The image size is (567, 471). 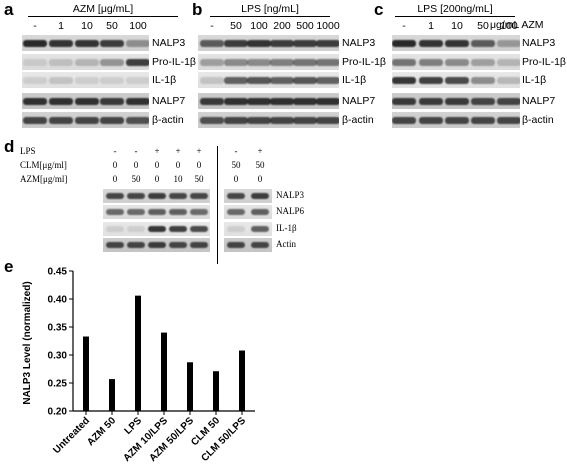 I want to click on panel-d-lps-value: +, so click(x=260, y=151).